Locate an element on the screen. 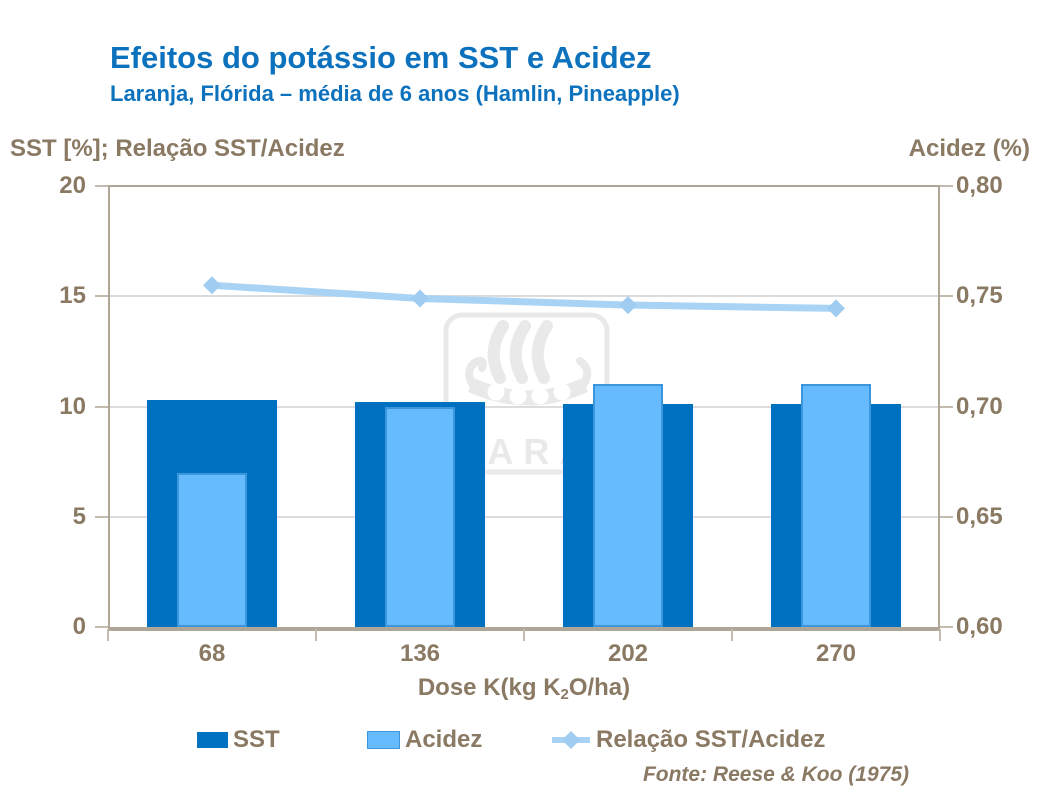 The height and width of the screenshot is (790, 1051). left-tick-label: 15 is located at coordinates (72, 296).